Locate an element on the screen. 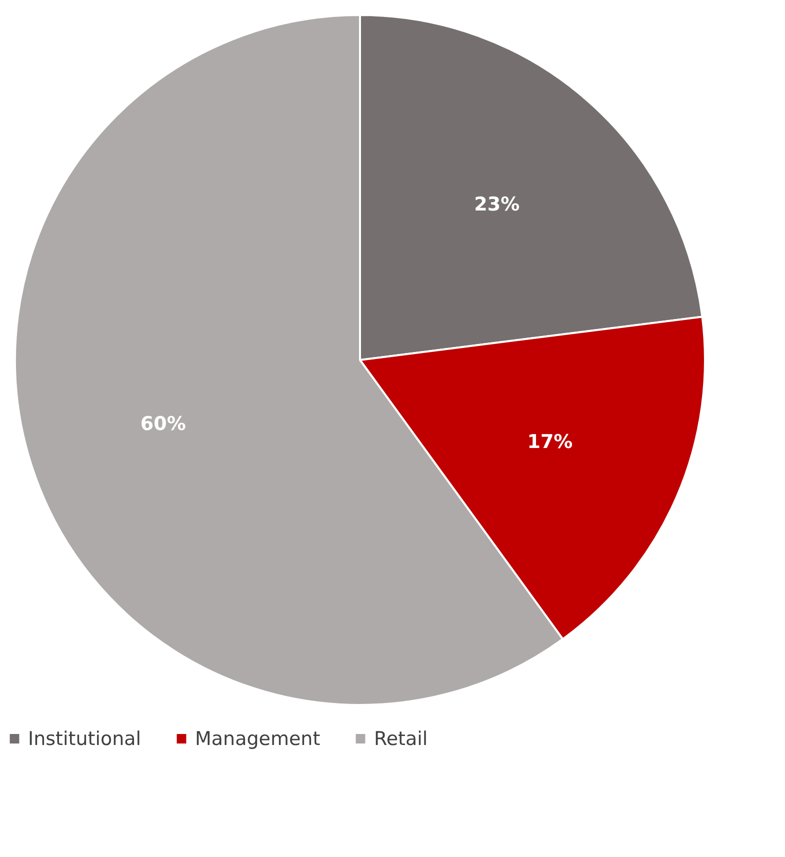  data-label: 60% is located at coordinates (163, 423).